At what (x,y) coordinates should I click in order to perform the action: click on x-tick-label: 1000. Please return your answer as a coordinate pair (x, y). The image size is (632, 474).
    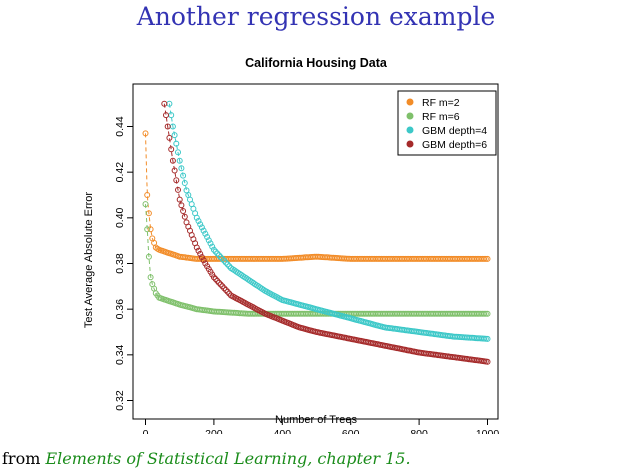
    Looking at the image, I should click on (488, 431).